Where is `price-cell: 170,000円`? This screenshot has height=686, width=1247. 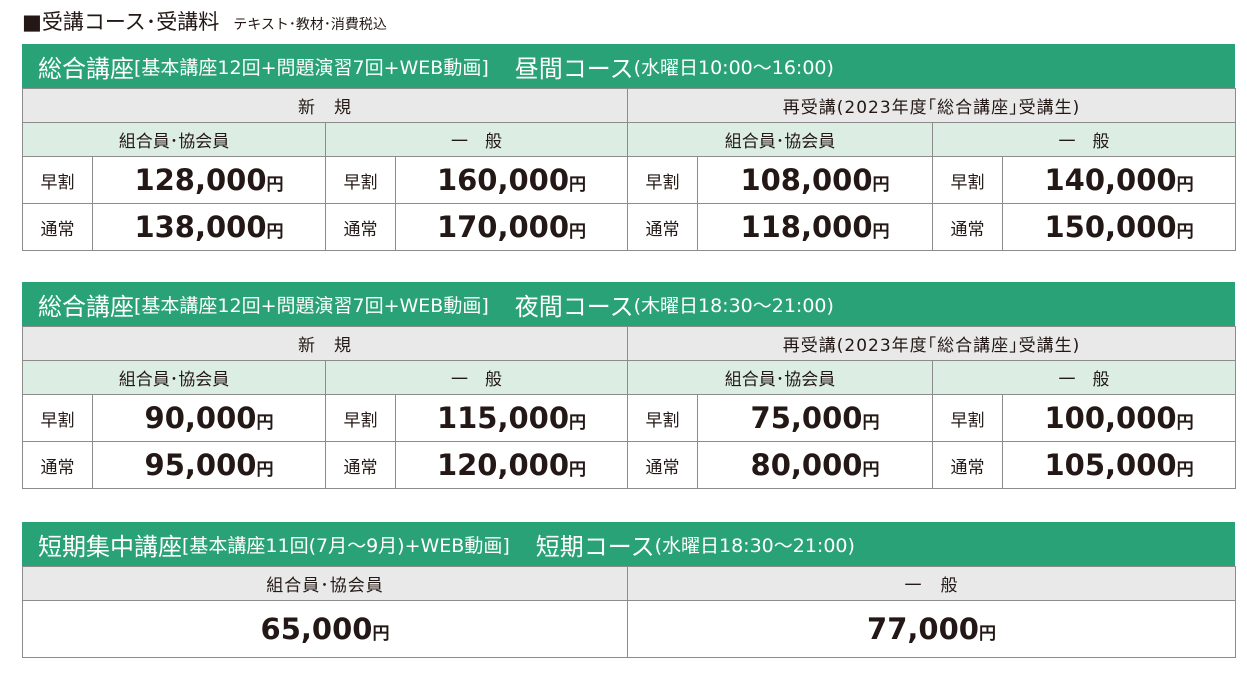
price-cell: 170,000円 is located at coordinates (511, 227).